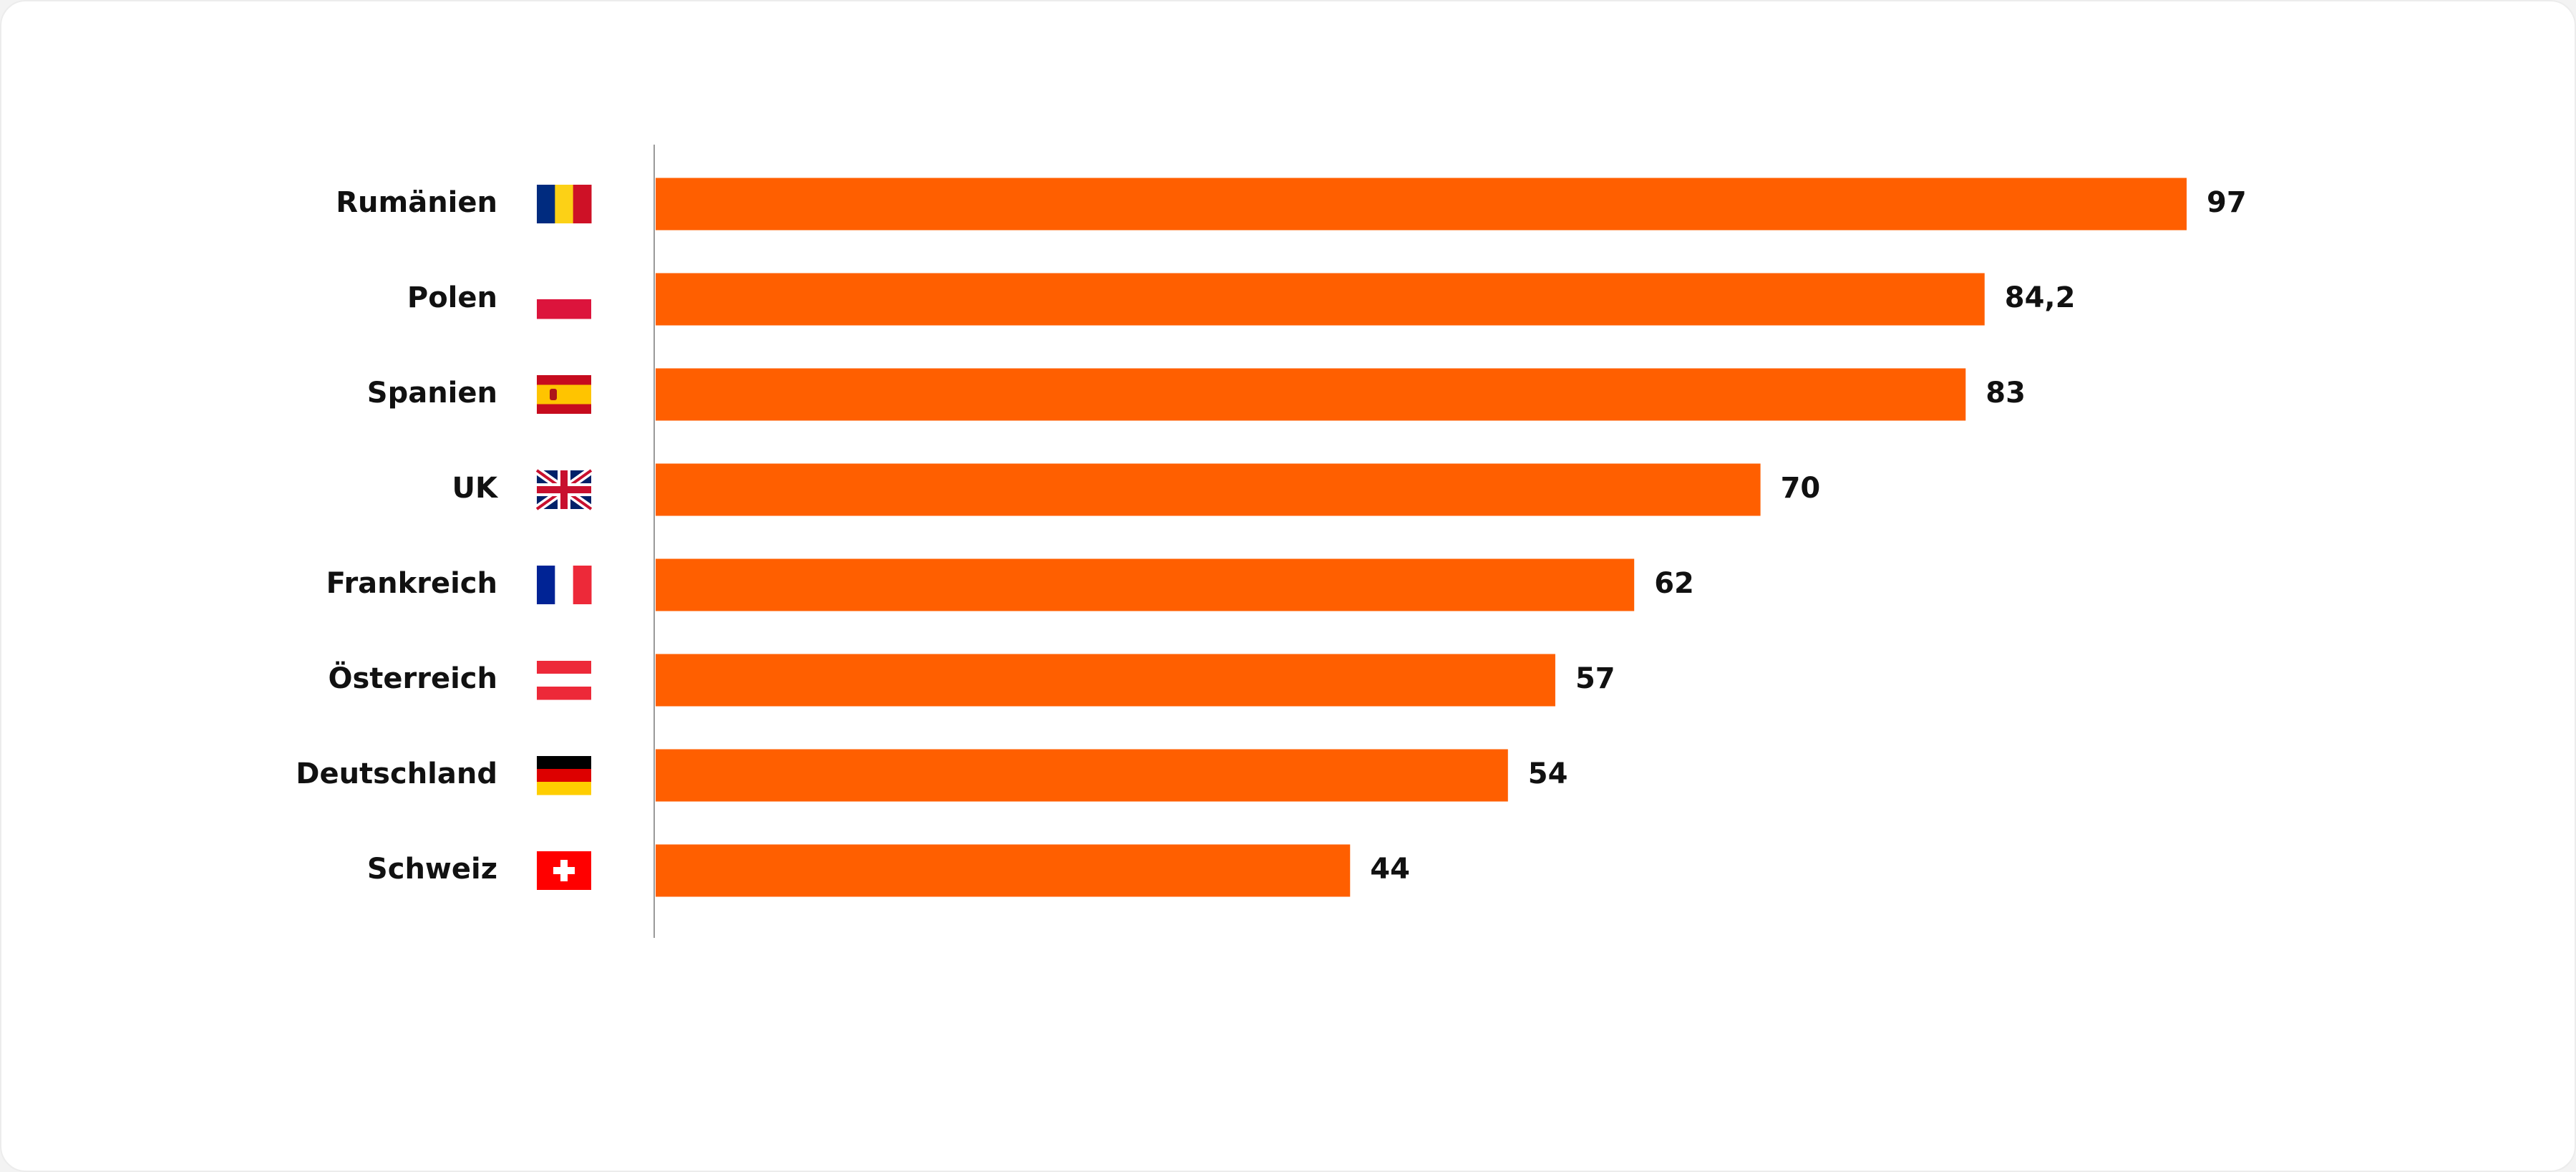 The height and width of the screenshot is (1172, 2576). I want to click on value-label: 97, so click(2227, 202).